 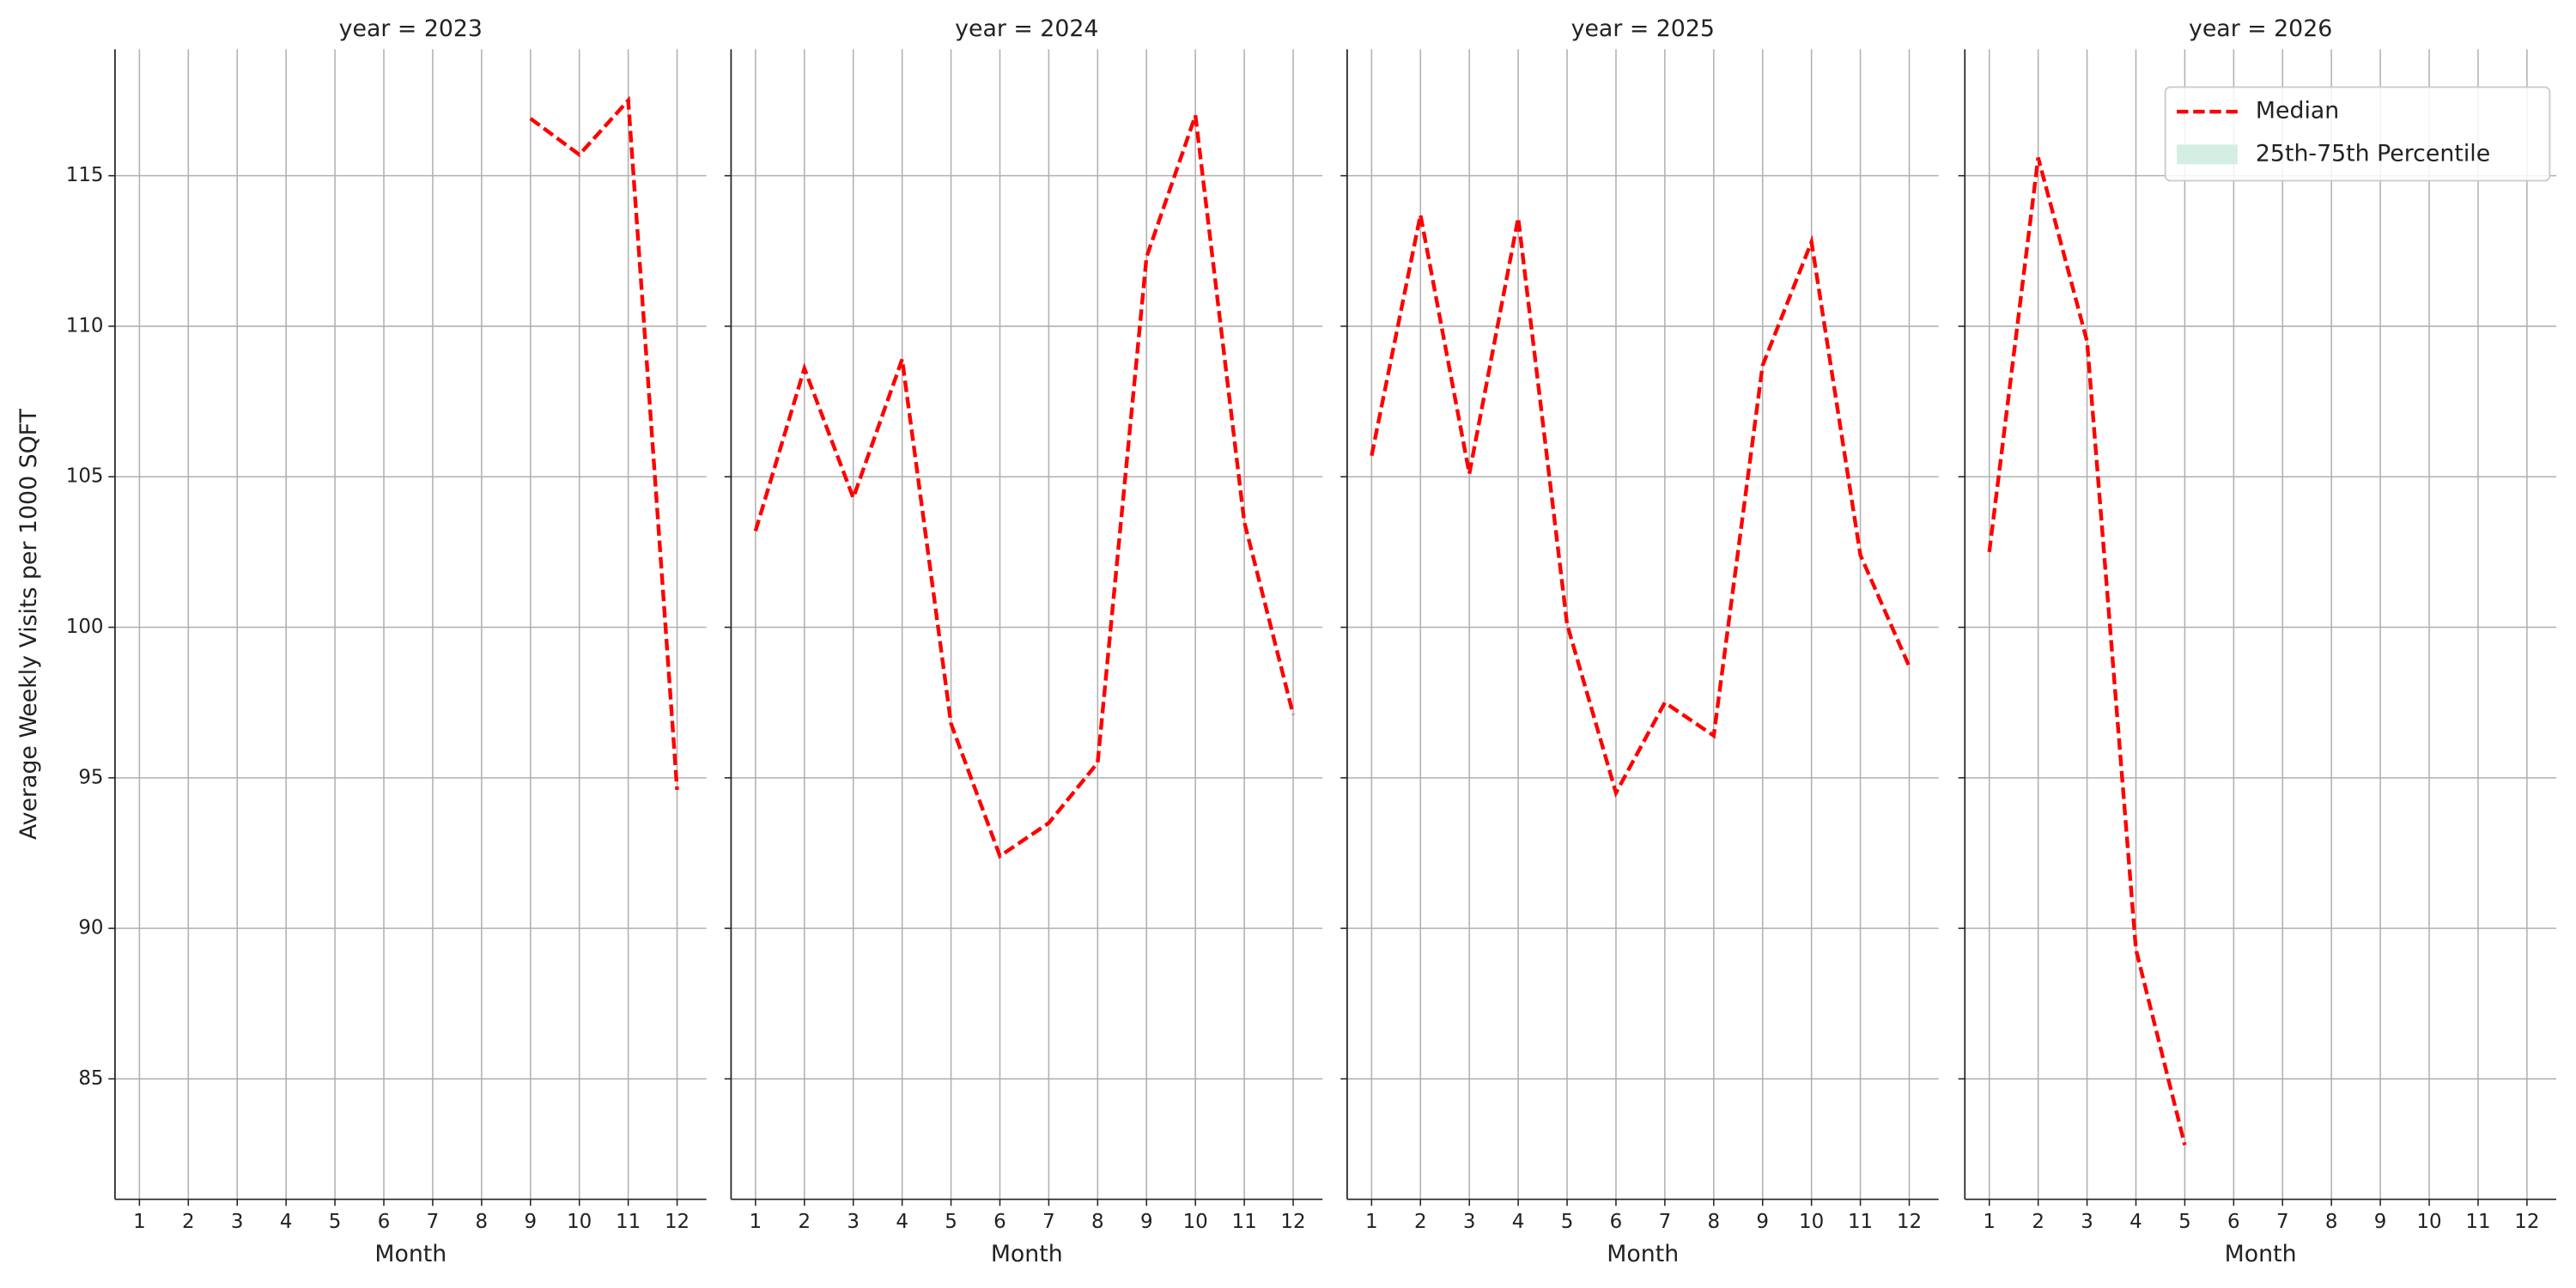 I want to click on y-axis-label: Average Weekly Visits per 1000 SQFT, so click(x=28, y=624).